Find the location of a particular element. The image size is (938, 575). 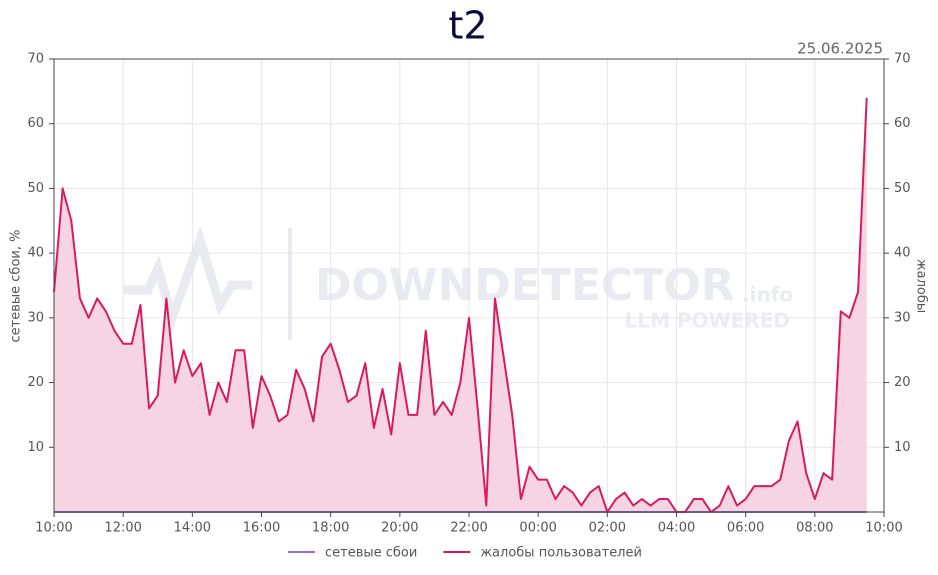

x-tick-label: 20:00 is located at coordinates (399, 528).